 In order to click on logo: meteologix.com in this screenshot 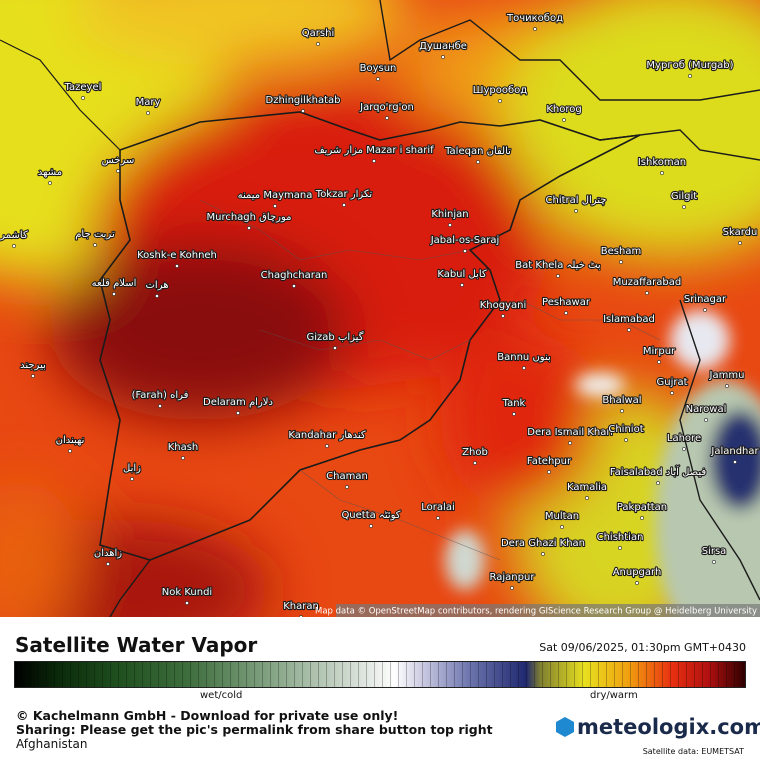, I will do `click(658, 727)`.